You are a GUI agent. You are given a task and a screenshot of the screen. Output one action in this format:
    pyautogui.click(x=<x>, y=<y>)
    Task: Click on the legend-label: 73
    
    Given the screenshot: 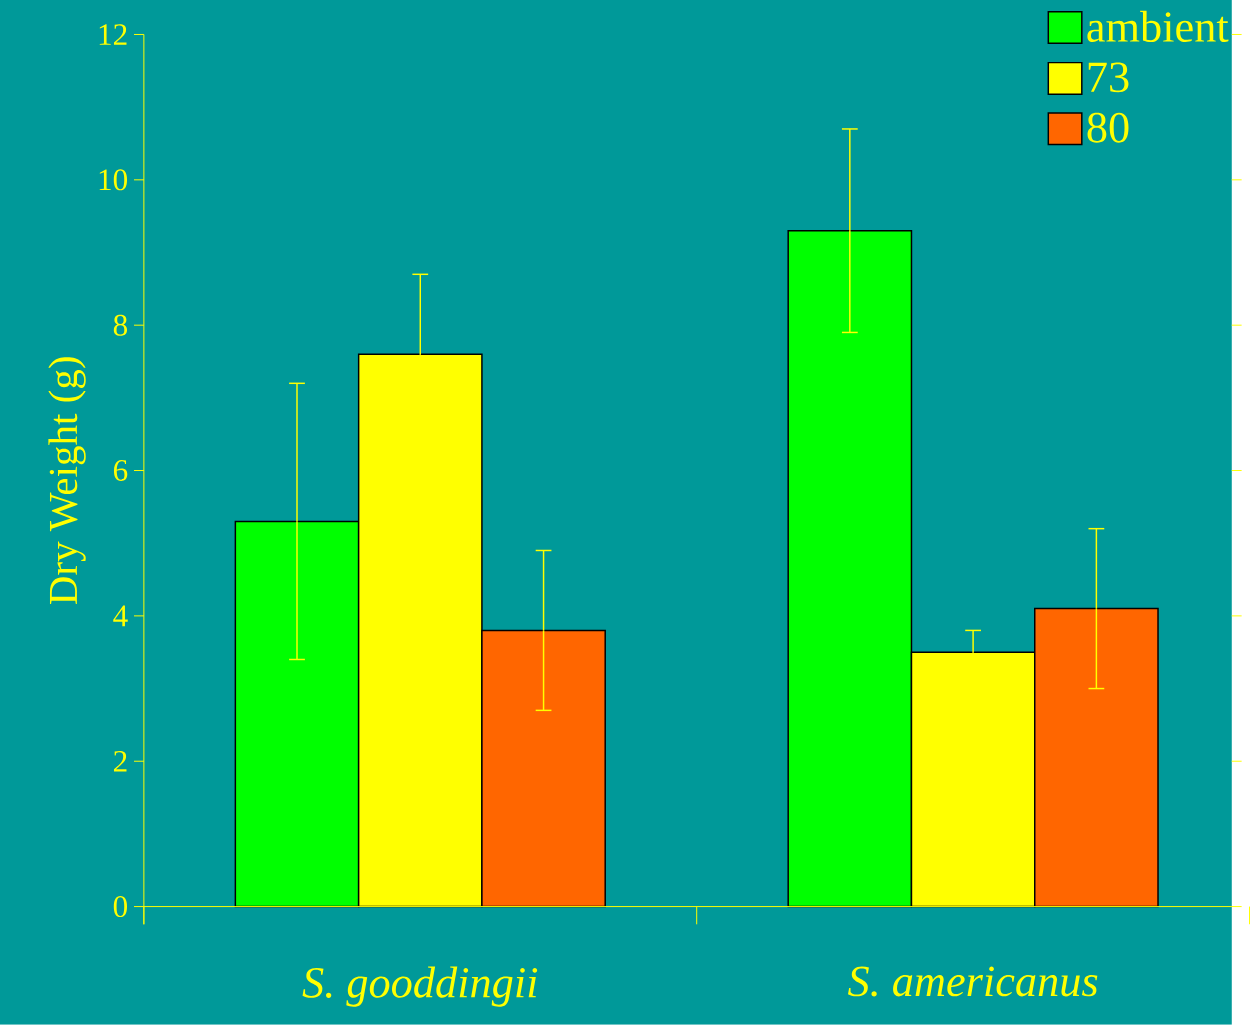 What is the action you would take?
    pyautogui.click(x=1108, y=77)
    